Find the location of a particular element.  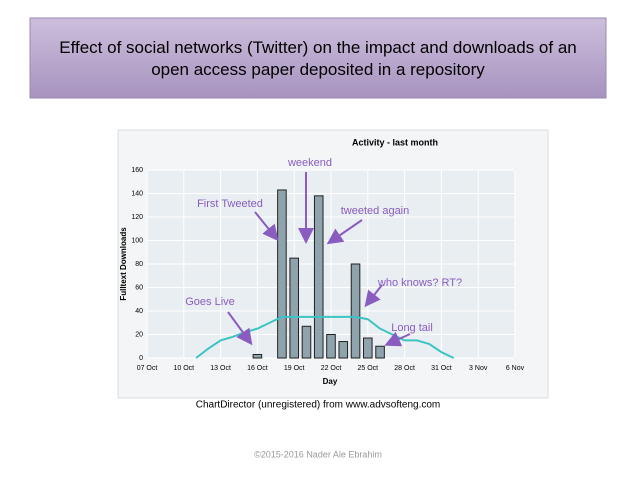

y-tick-label: 160 is located at coordinates (137, 170).